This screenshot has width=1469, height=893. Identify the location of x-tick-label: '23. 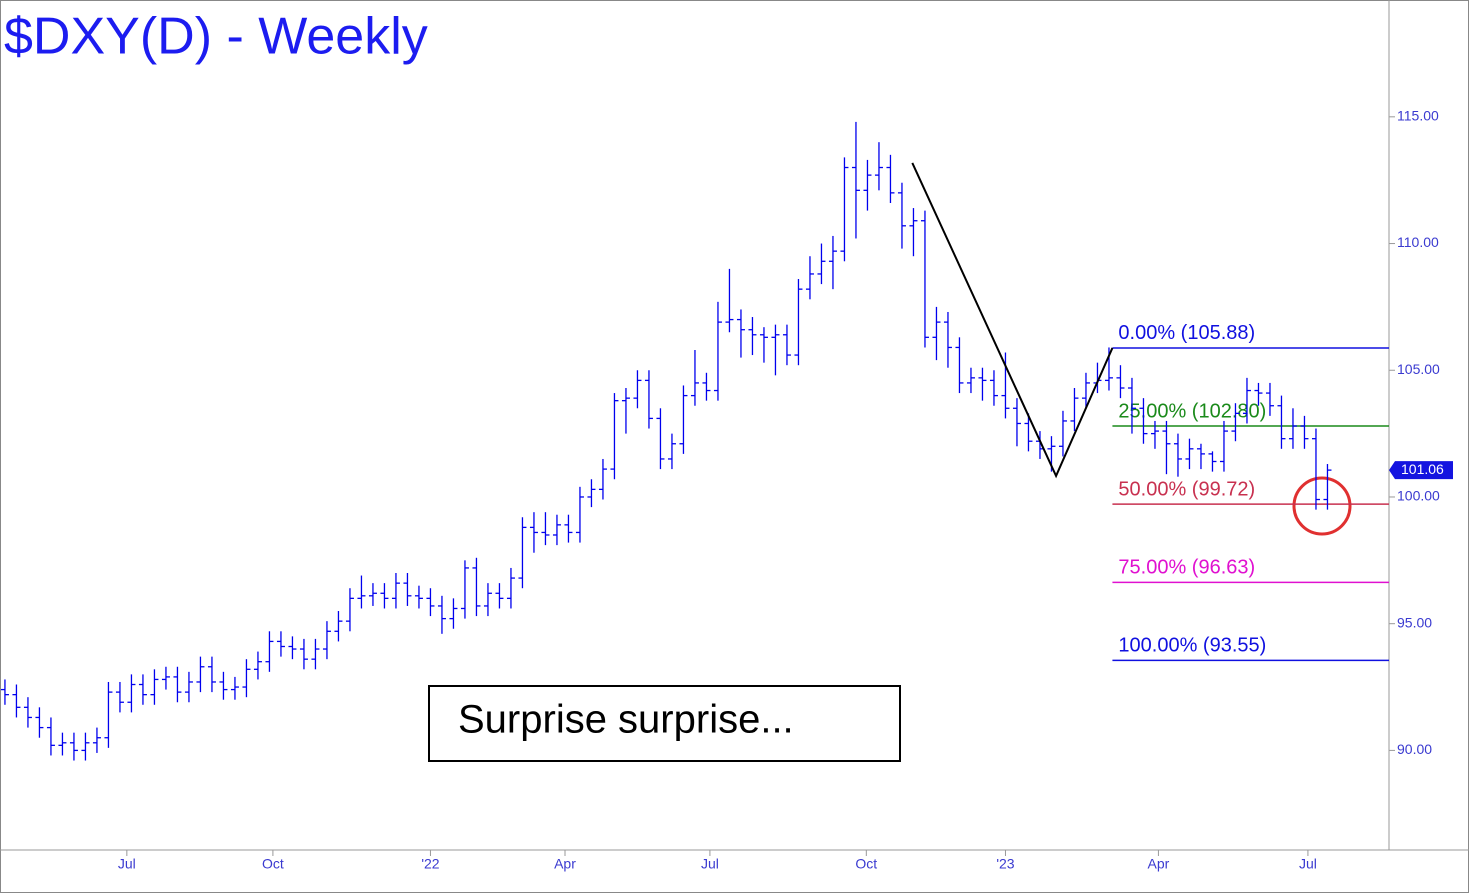
(1005, 864).